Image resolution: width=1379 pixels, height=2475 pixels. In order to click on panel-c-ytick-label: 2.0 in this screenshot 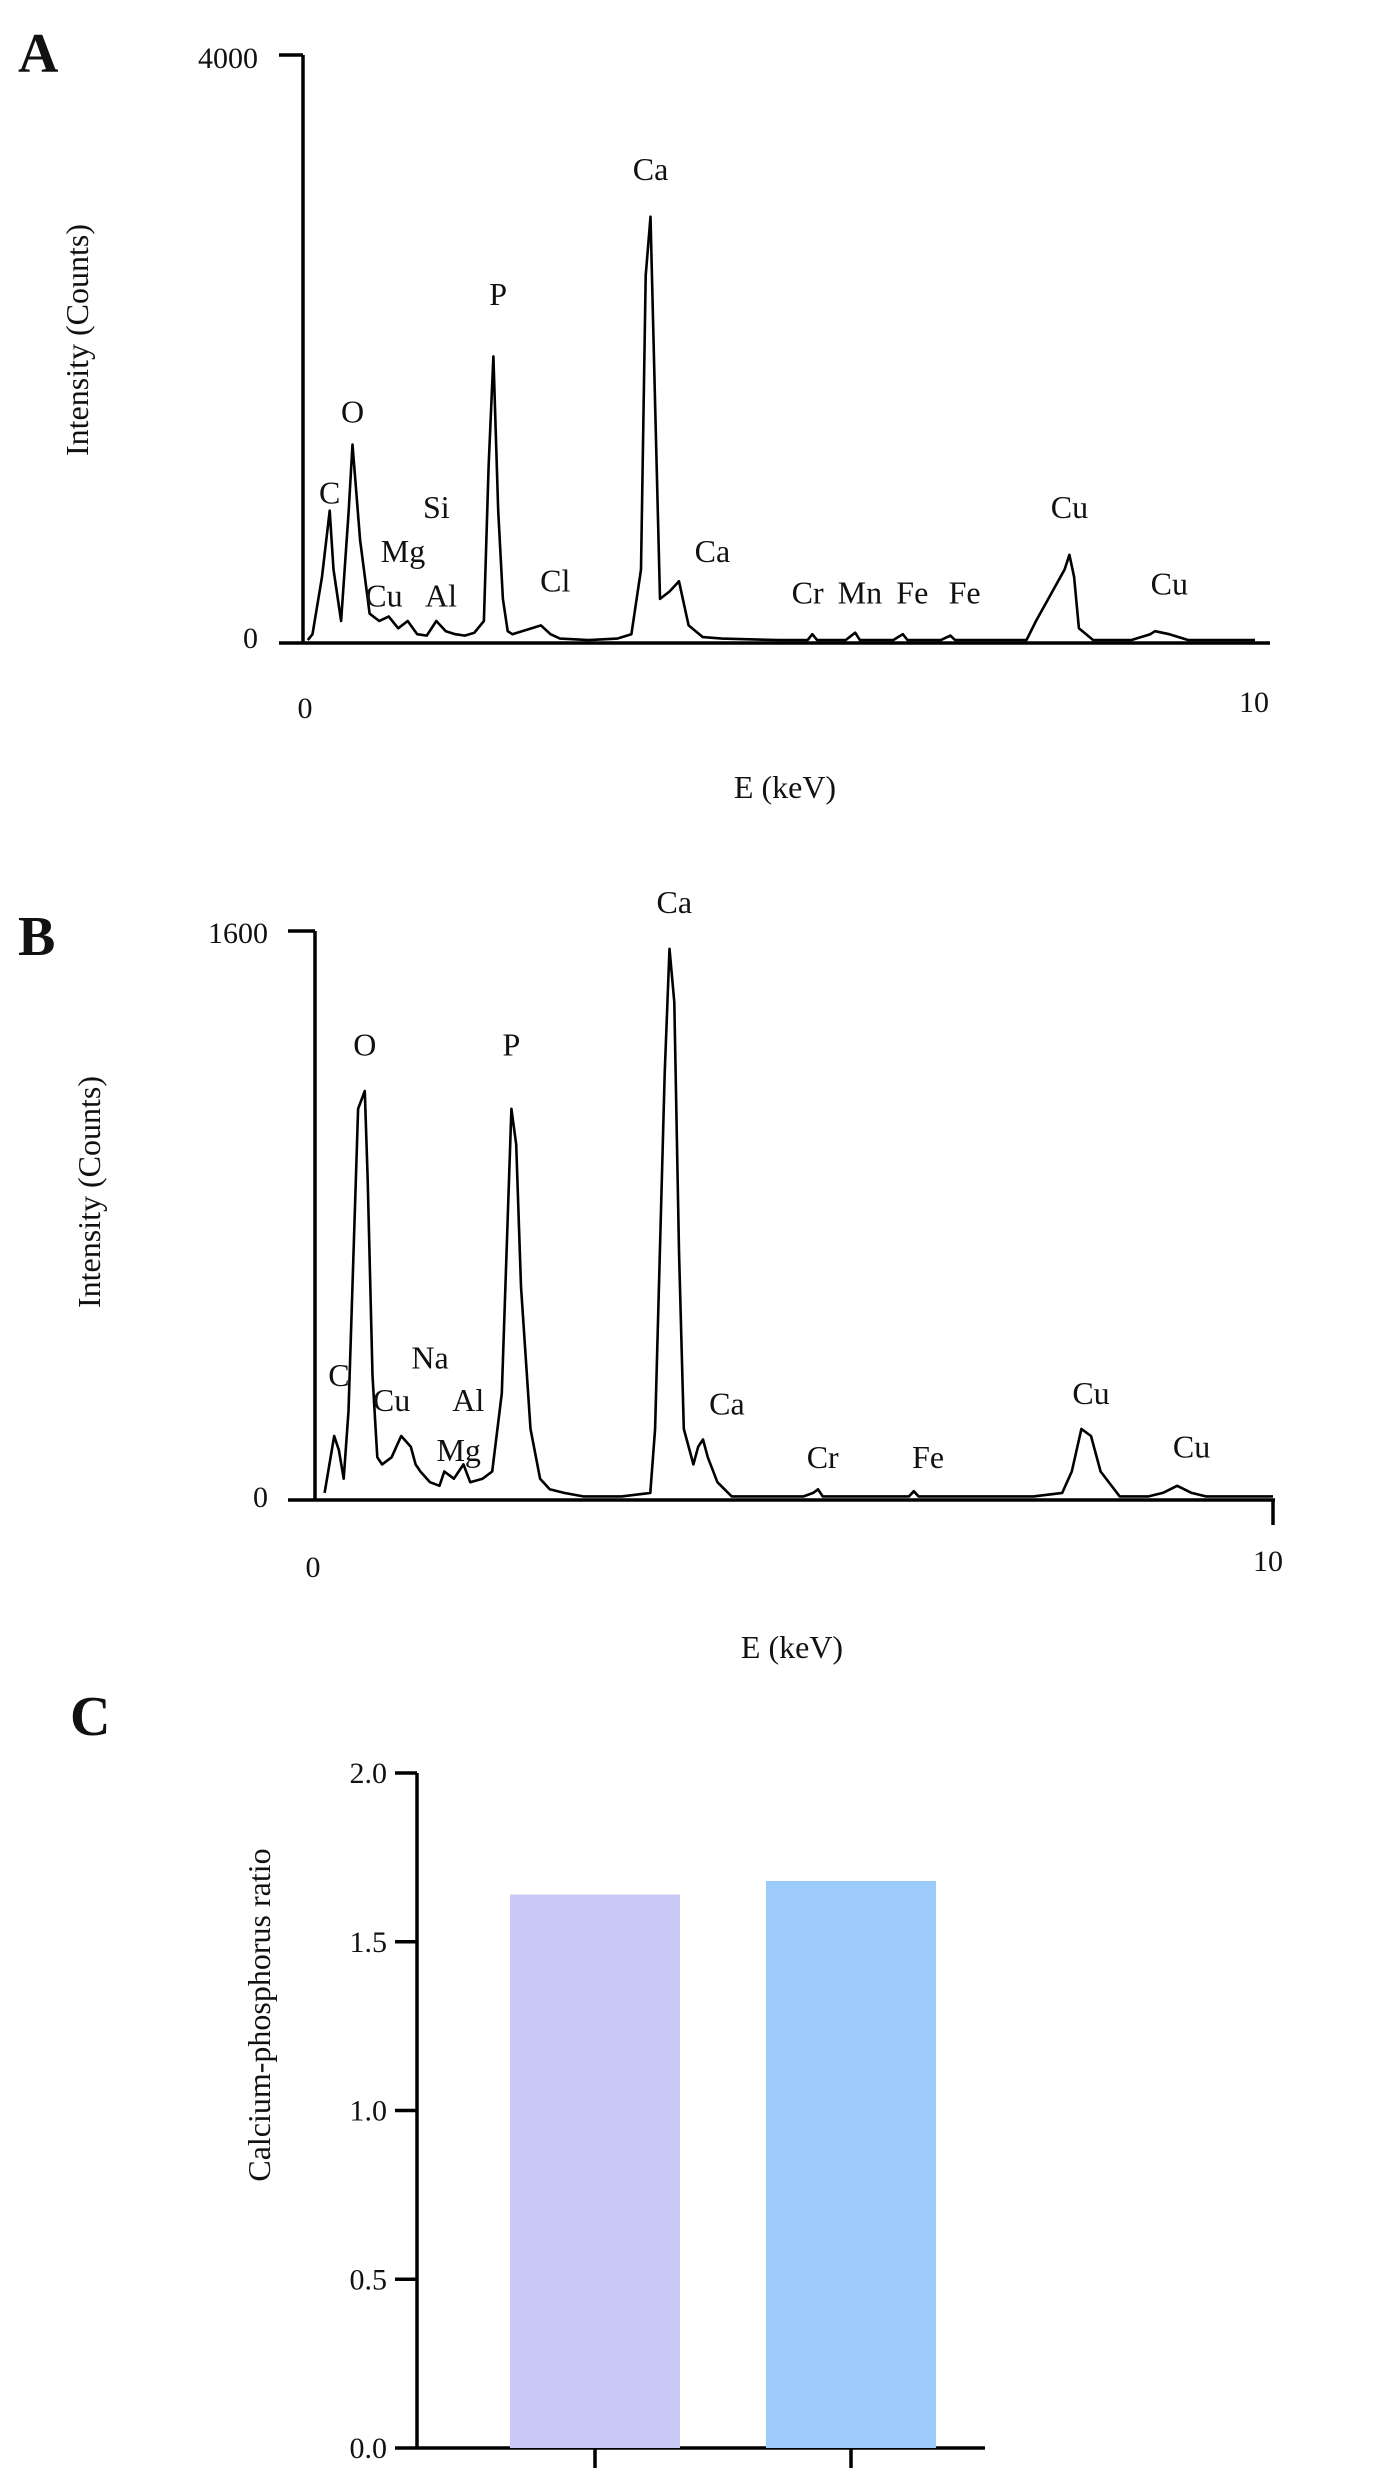, I will do `click(369, 1773)`.